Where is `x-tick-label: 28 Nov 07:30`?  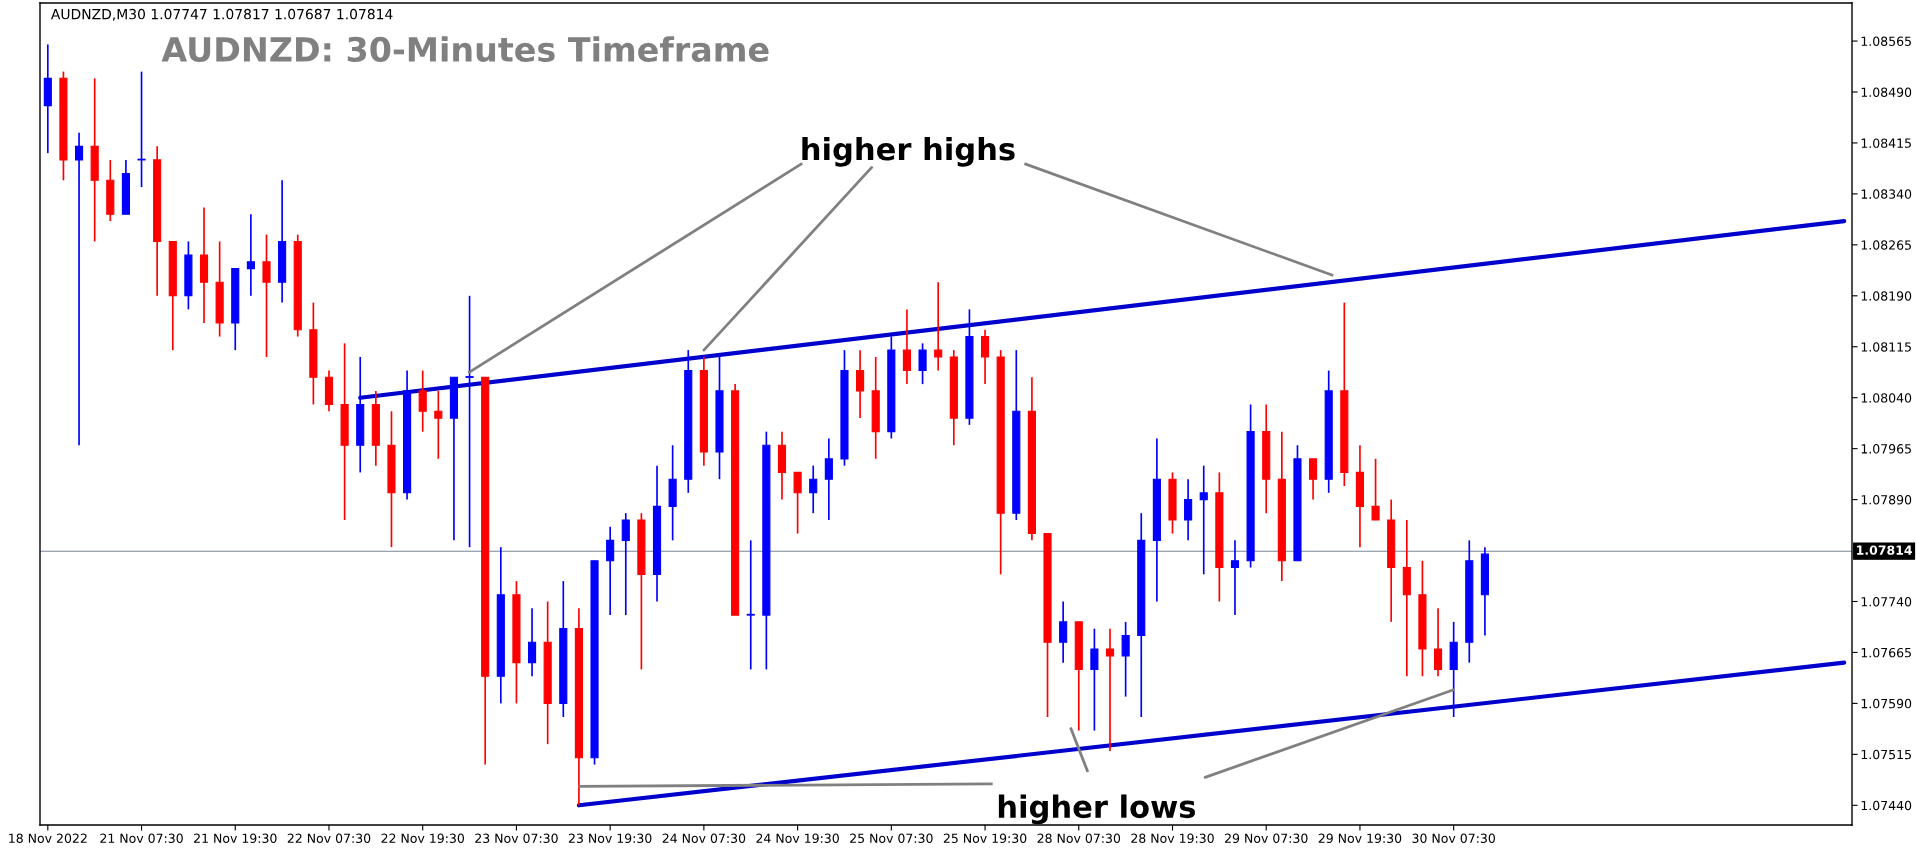 x-tick-label: 28 Nov 07:30 is located at coordinates (1079, 838).